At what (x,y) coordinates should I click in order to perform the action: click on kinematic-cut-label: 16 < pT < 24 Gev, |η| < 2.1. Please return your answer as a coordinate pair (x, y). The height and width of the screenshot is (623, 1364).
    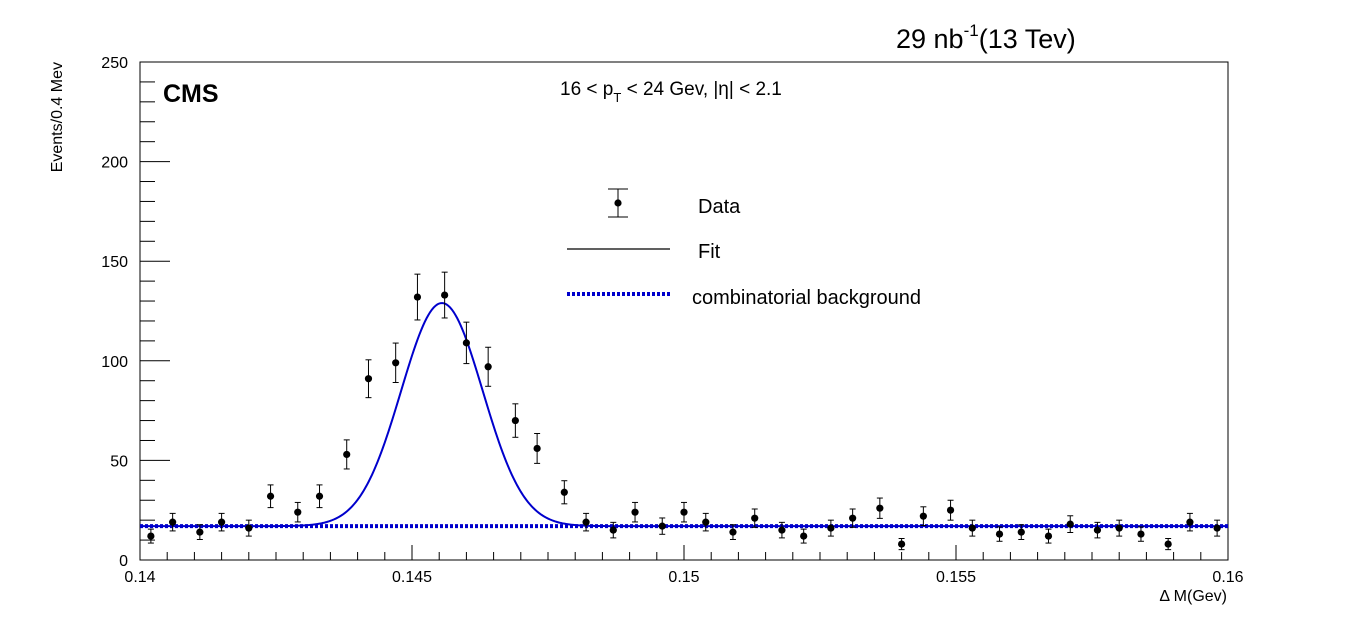
    Looking at the image, I should click on (671, 92).